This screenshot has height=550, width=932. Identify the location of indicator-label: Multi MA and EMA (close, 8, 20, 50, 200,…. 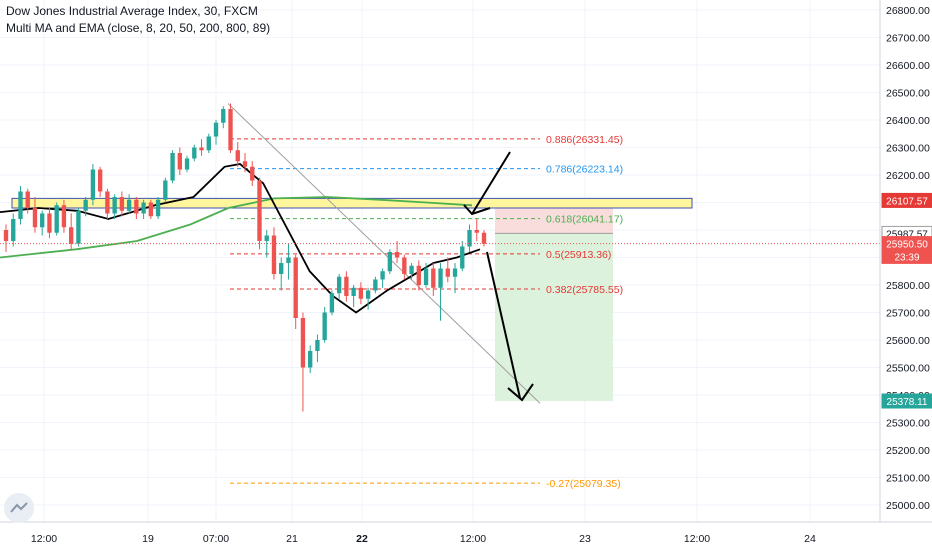
(138, 28).